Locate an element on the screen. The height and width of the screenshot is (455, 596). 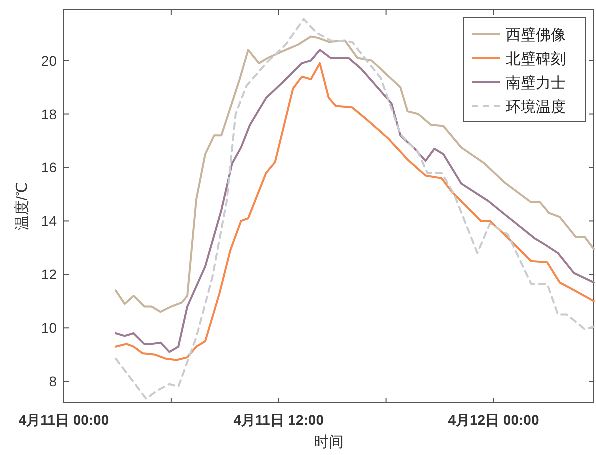
legend-label: 南壁力士 is located at coordinates (536, 83).